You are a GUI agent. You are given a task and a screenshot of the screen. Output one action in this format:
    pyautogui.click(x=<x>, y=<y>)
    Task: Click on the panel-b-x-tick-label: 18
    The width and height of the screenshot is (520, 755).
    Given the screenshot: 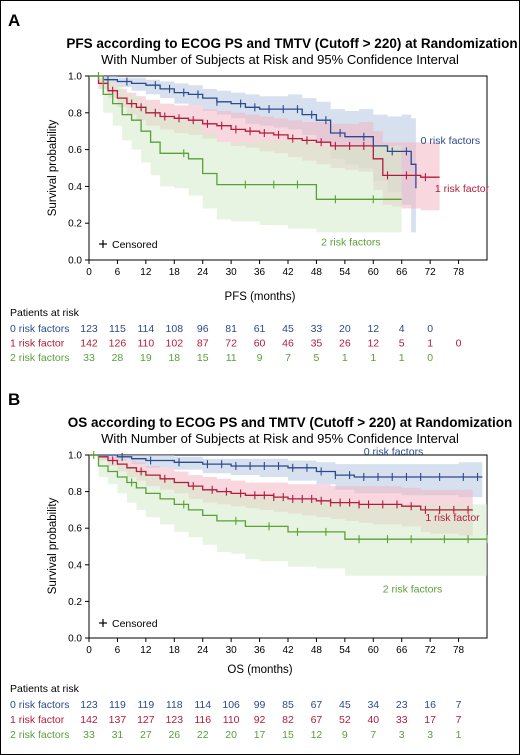 What is the action you would take?
    pyautogui.click(x=175, y=650)
    